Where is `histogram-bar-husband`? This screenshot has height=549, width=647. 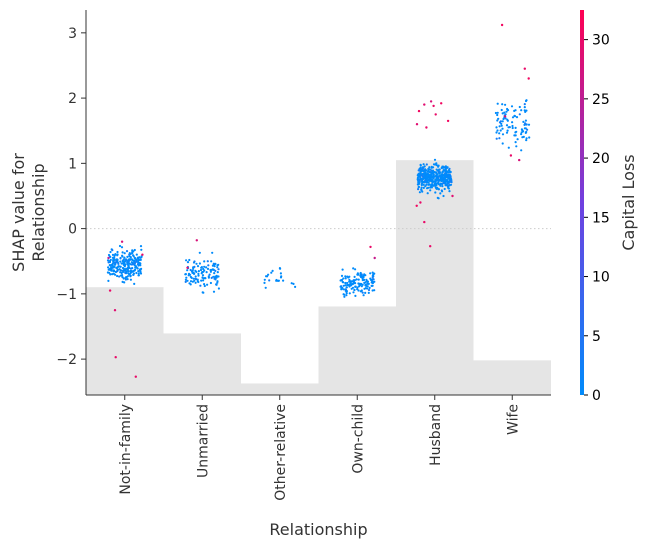
histogram-bar-husband is located at coordinates (435, 277).